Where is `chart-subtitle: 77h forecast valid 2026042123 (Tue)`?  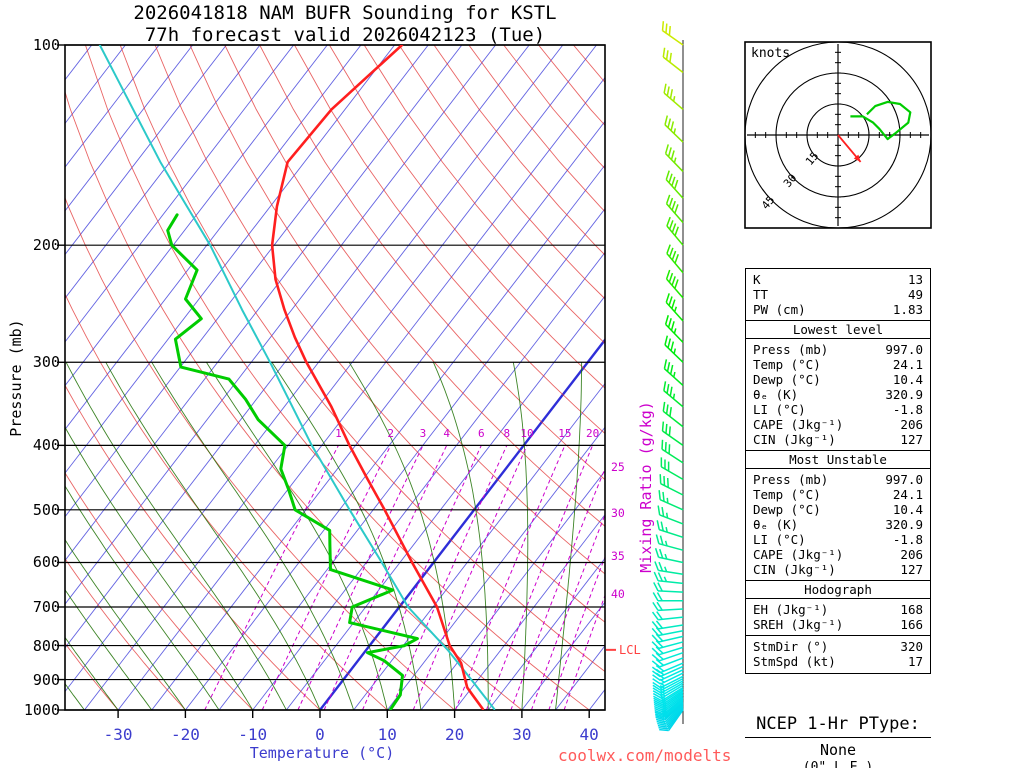 chart-subtitle: 77h forecast valid 2026042123 (Tue) is located at coordinates (345, 35).